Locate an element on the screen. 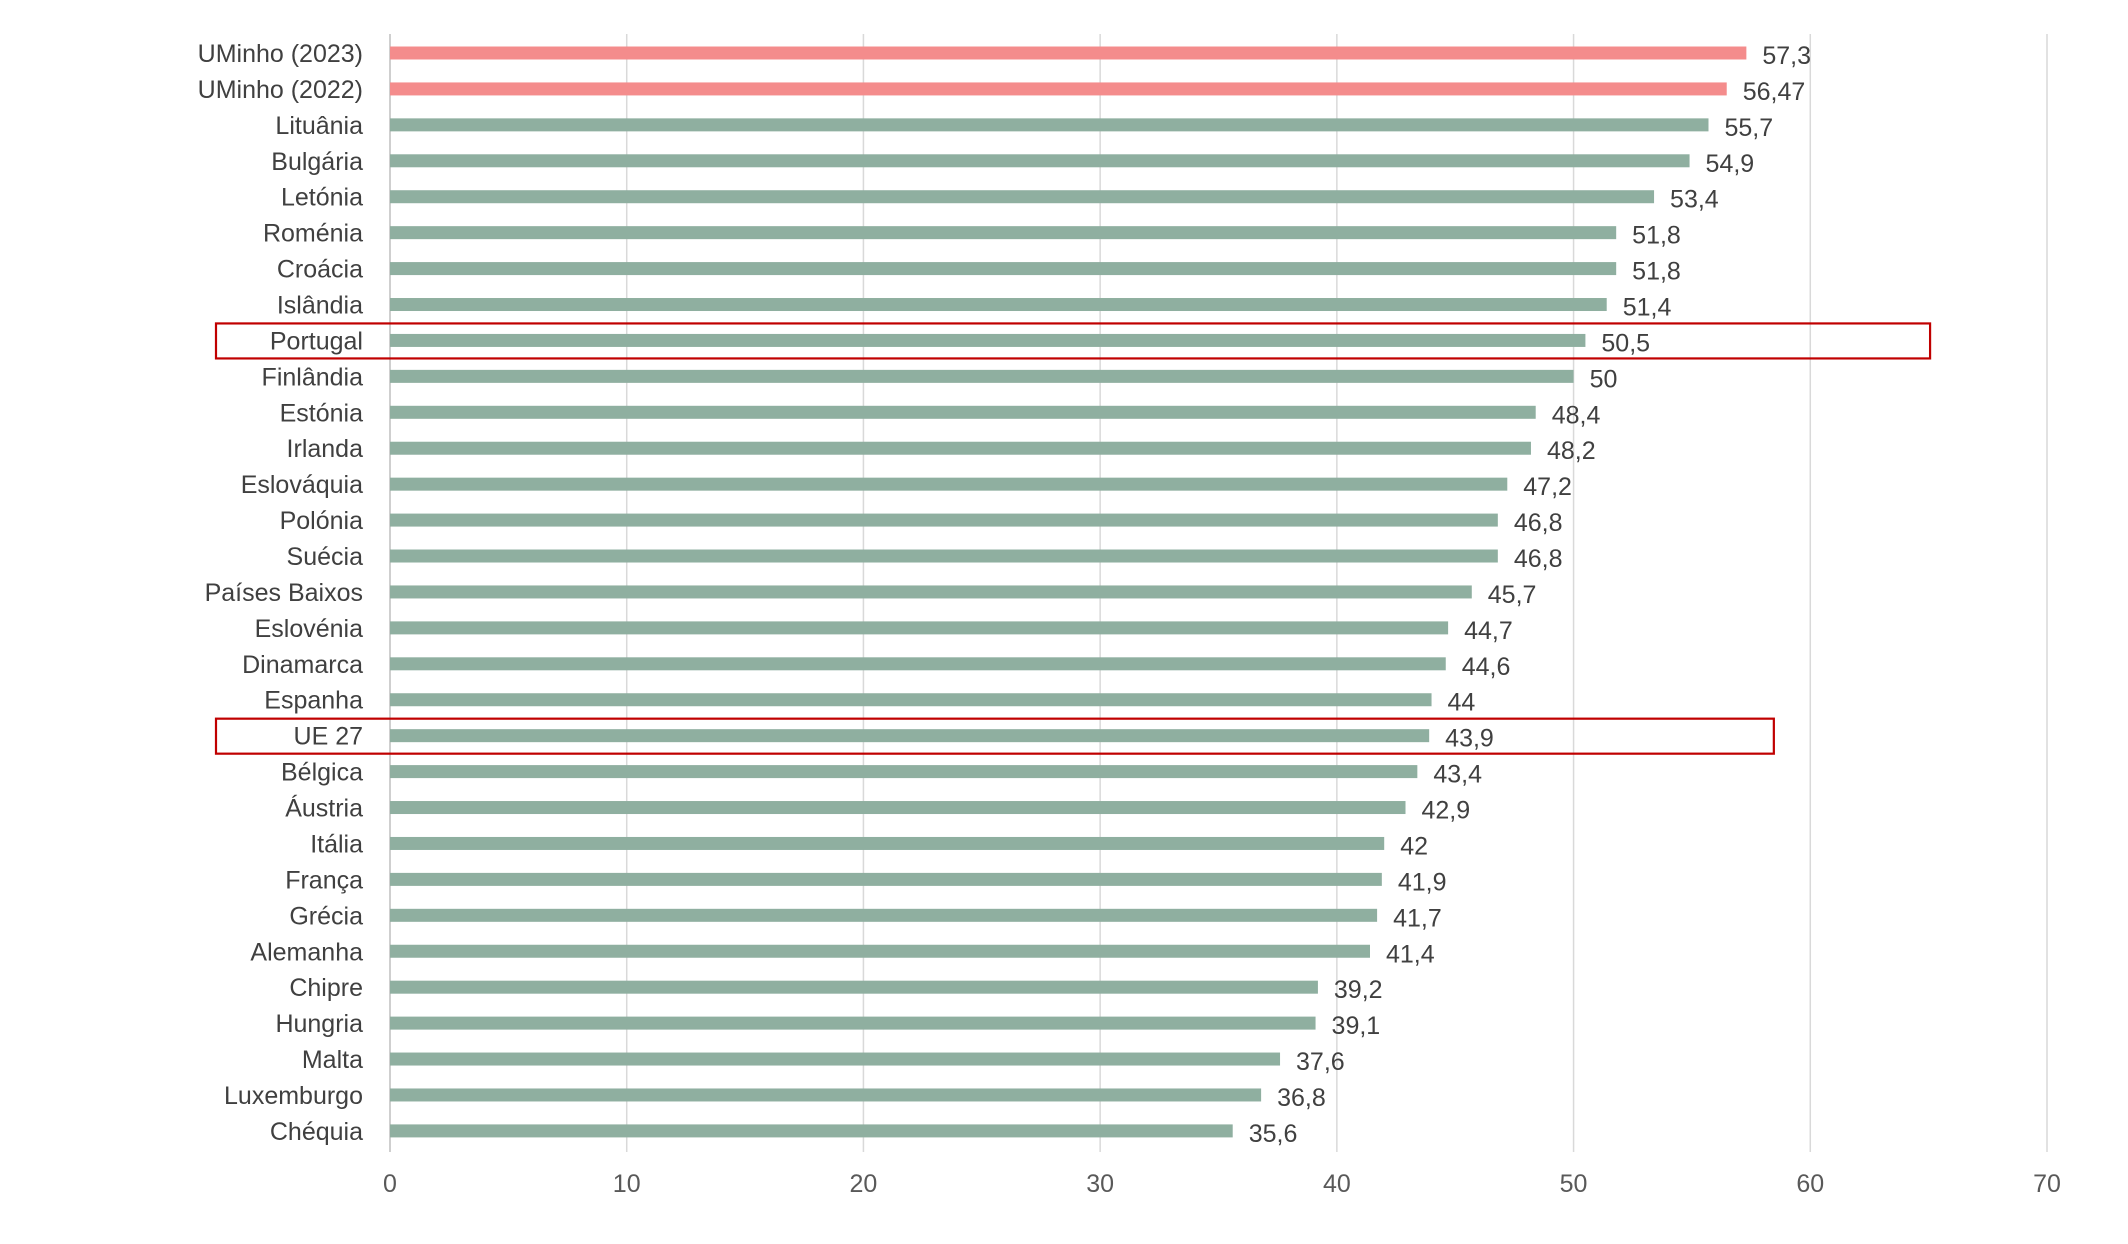 This screenshot has height=1244, width=2128. data-label: 43,9 is located at coordinates (1469, 739).